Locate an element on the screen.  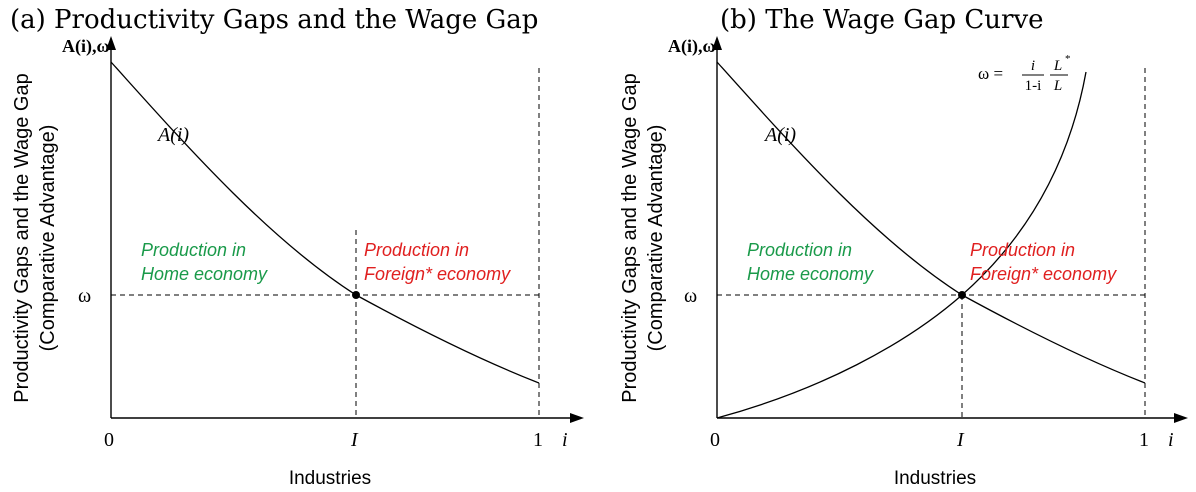
panel-a-x-tick-I: I is located at coordinates (354, 440).